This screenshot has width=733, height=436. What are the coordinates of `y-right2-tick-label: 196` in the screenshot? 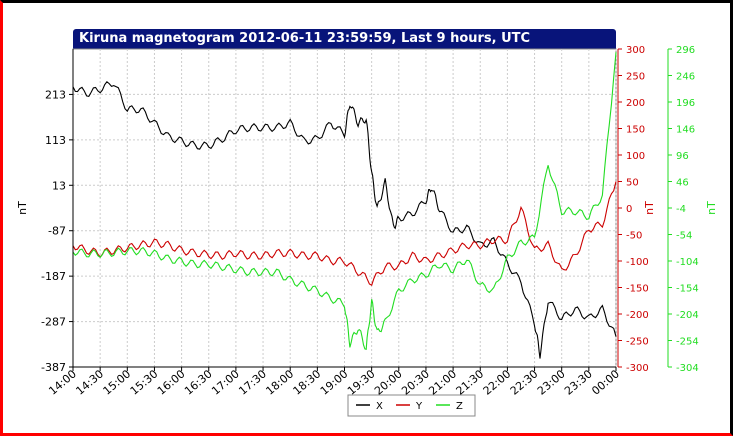 It's located at (685, 103).